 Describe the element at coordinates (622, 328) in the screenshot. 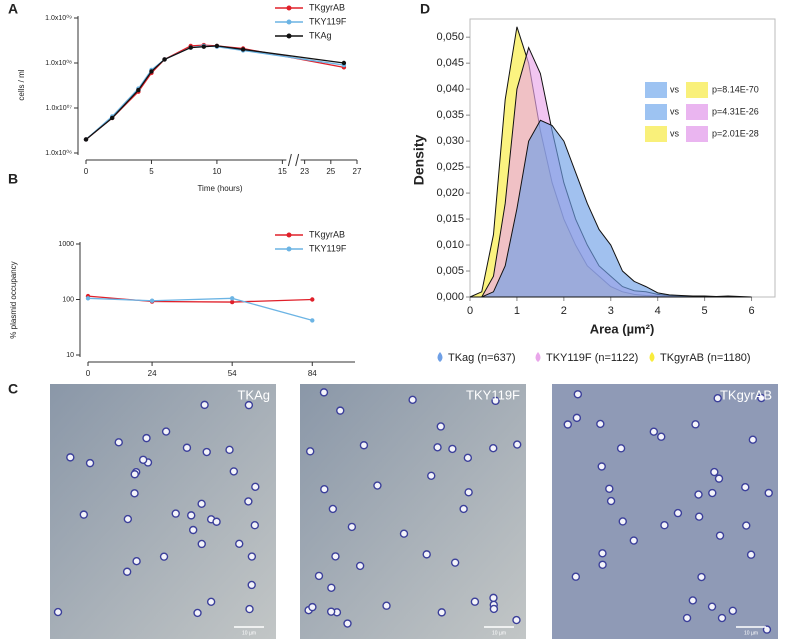

I see `x-axis-title: Area (µm²)` at that location.